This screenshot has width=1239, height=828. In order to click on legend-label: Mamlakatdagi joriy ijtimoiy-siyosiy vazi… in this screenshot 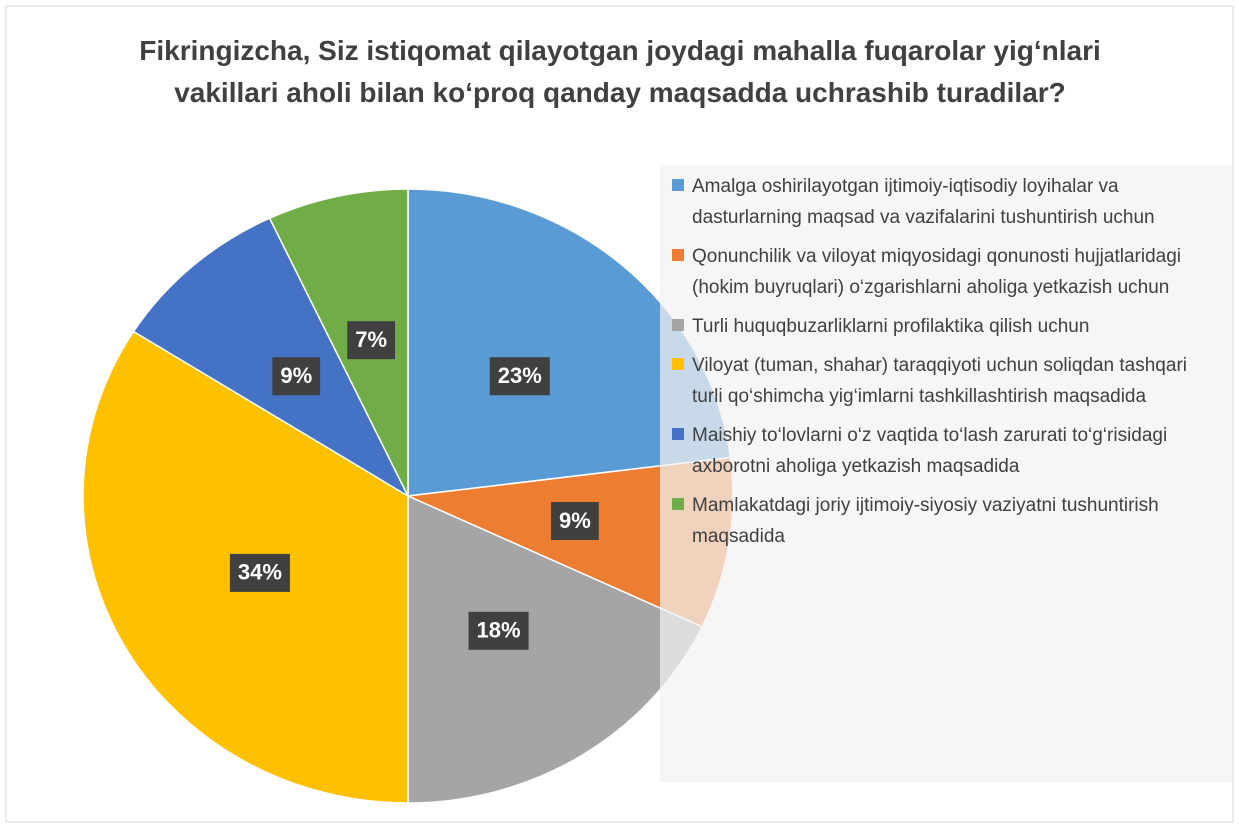, I will do `click(925, 521)`.